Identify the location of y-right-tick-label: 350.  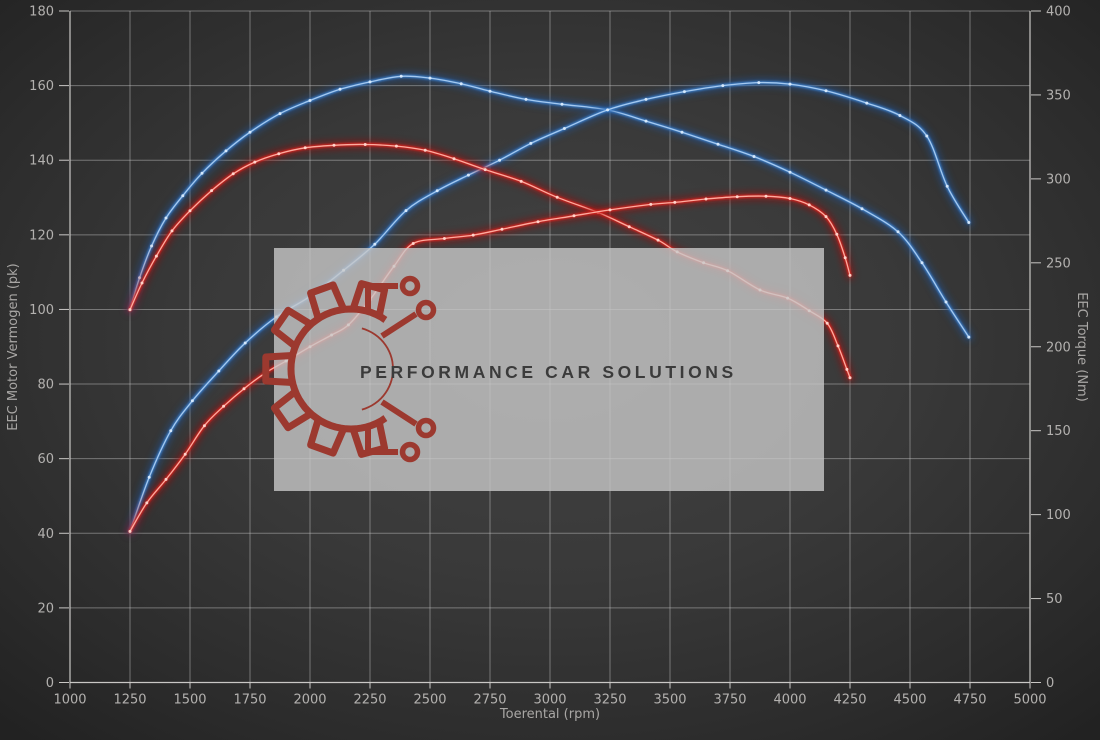
(1058, 95).